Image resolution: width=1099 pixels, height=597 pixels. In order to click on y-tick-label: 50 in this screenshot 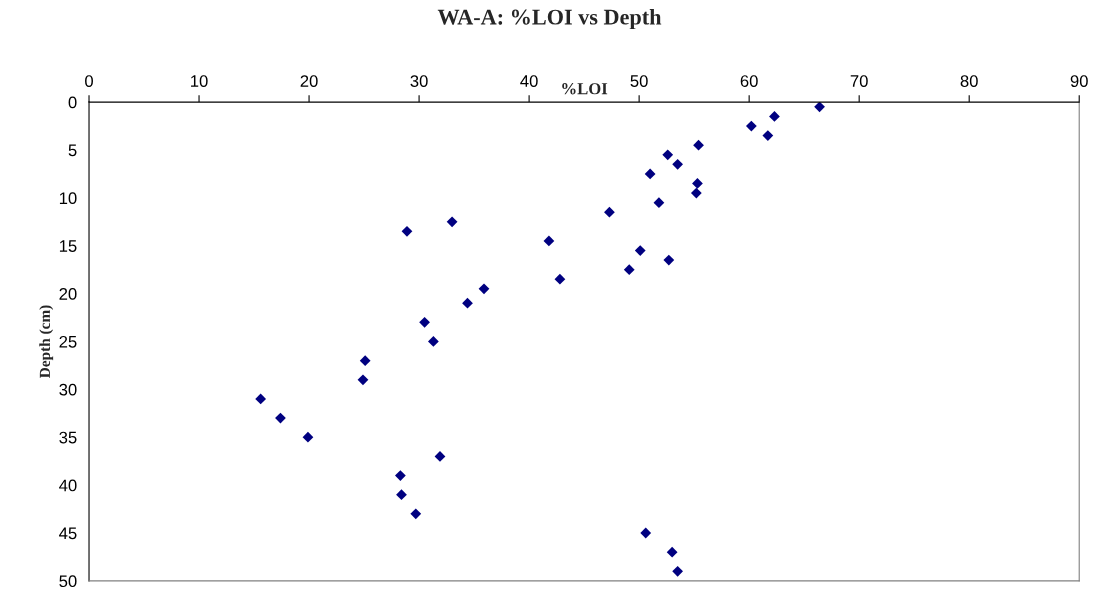, I will do `click(68, 581)`.